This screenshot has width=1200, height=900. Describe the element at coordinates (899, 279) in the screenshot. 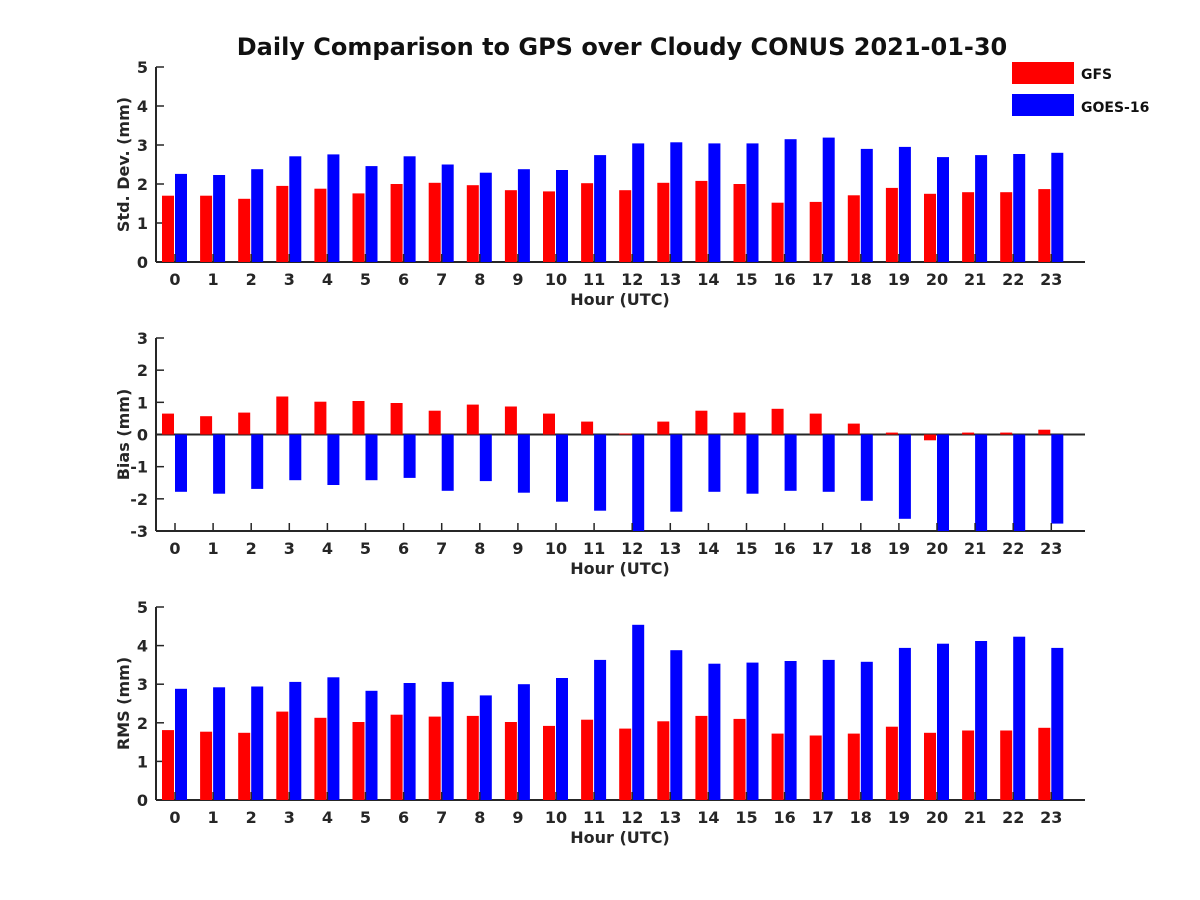

I see `x-tick-label: 19` at that location.